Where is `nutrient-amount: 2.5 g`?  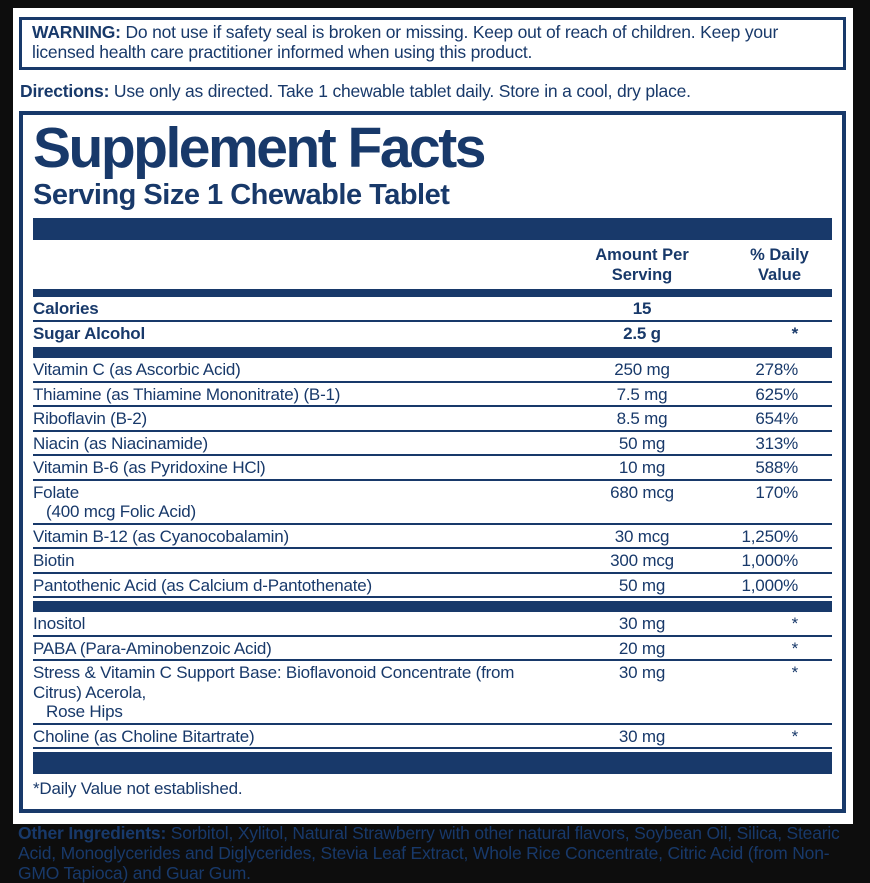
nutrient-amount: 2.5 g is located at coordinates (642, 333).